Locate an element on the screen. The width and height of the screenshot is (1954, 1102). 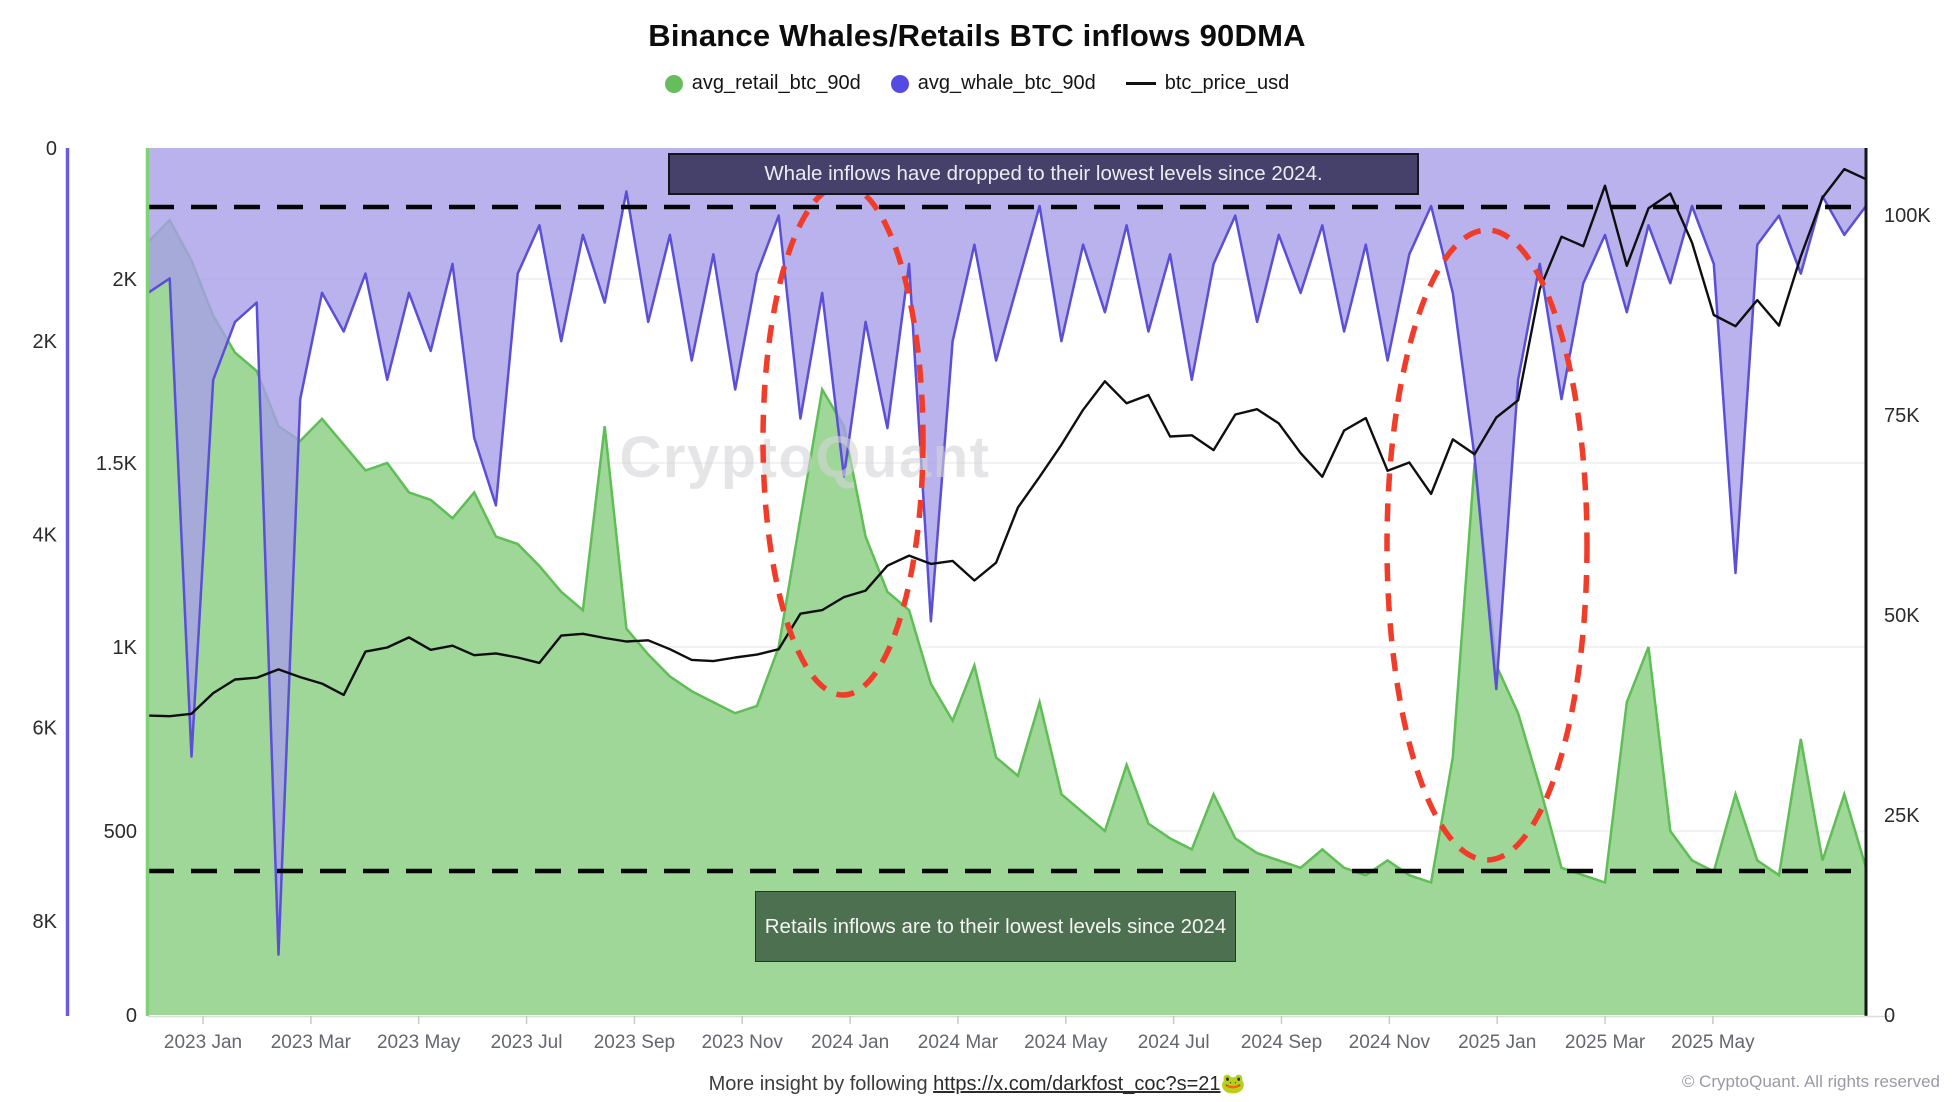
frog-emoji-icon: 🐸 is located at coordinates (1233, 1084).